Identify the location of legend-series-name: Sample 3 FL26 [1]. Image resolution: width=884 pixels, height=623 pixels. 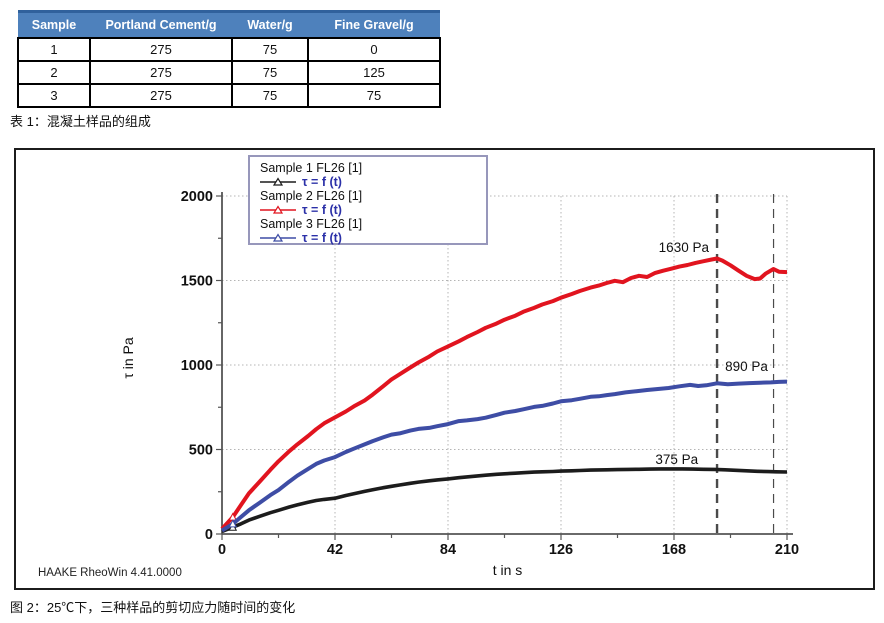
(311, 224).